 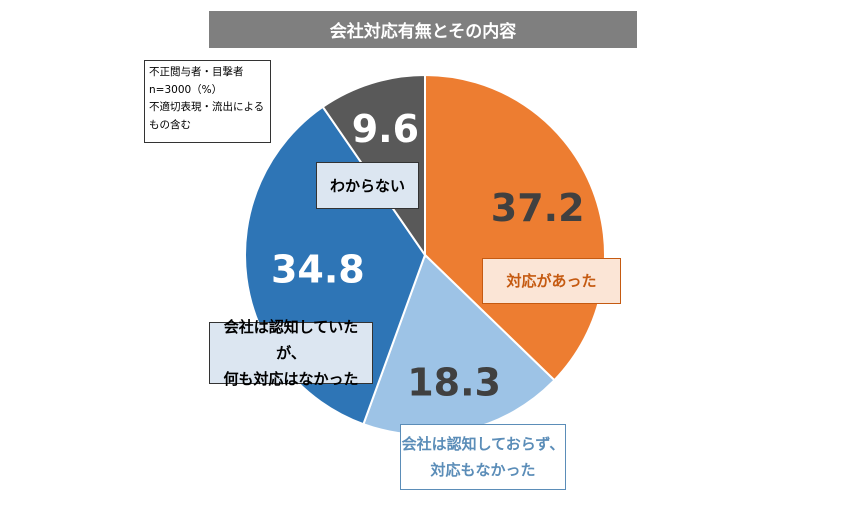 I want to click on label-aware-no-action-line1: 会社は認知していたが、, so click(x=291, y=340).